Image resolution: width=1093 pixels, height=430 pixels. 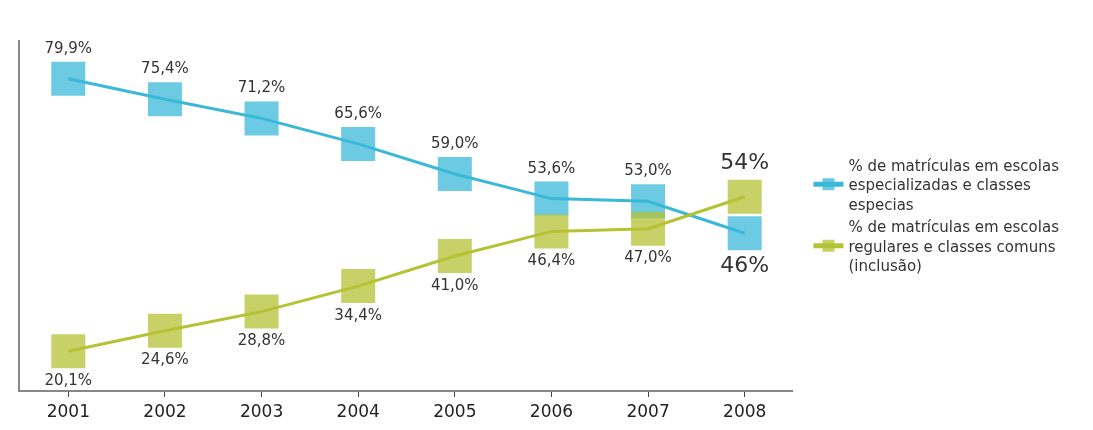 I want to click on data-label: 59,0%, so click(x=454, y=142).